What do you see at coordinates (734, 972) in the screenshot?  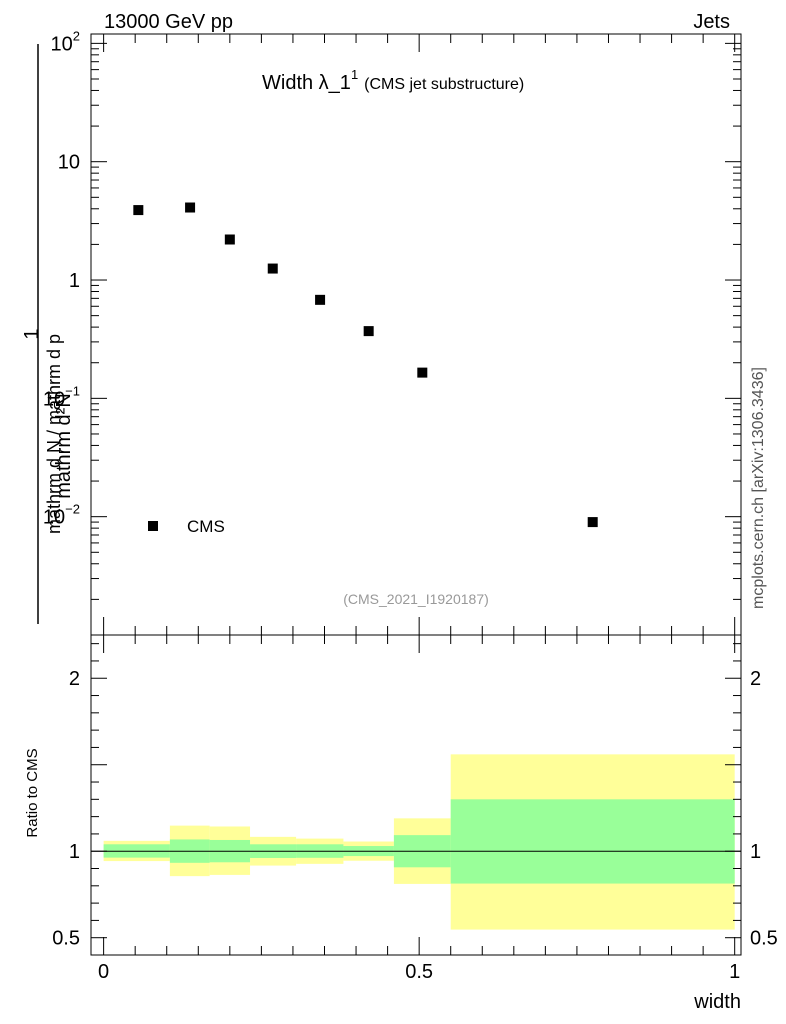 I see `x-tick-label: 1` at bounding box center [734, 972].